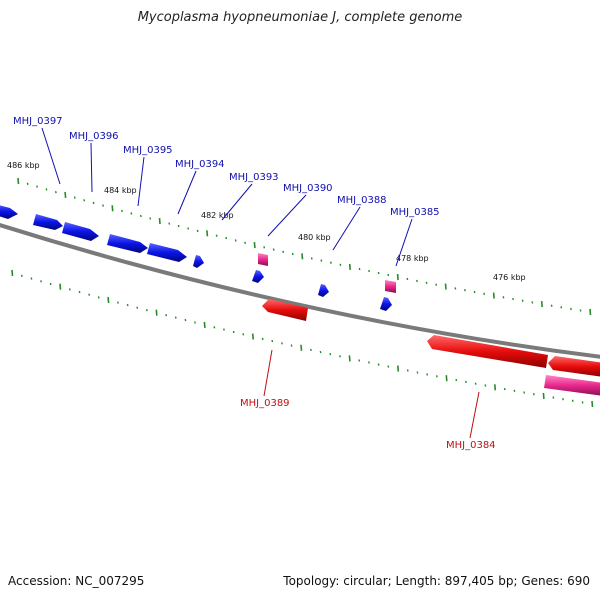  Describe the element at coordinates (314, 237) in the screenshot. I see `scale-label-480: 480 kbp` at that location.